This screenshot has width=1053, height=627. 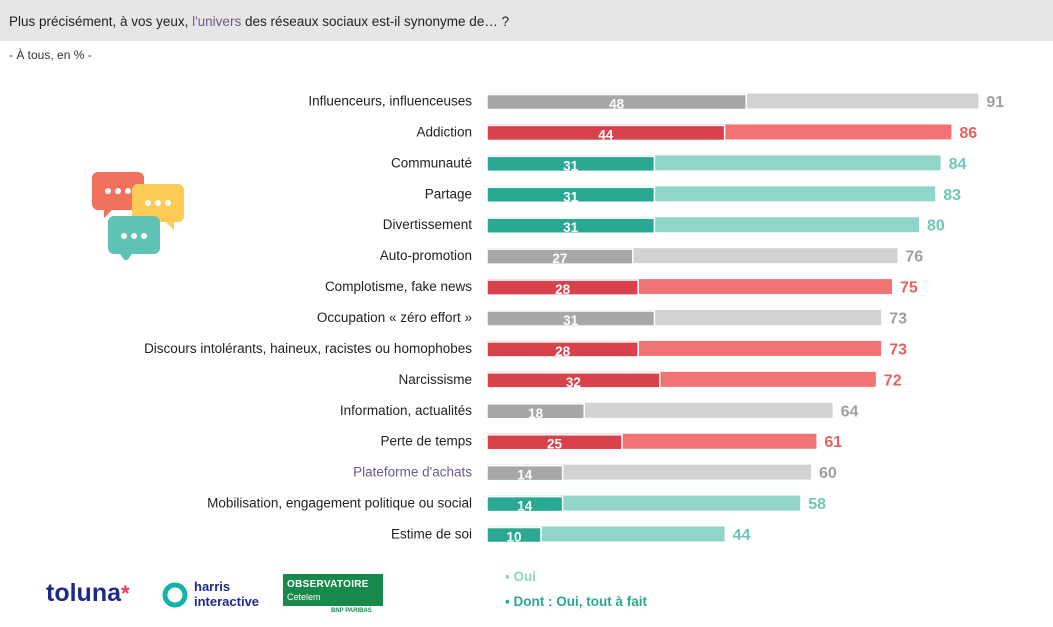 What do you see at coordinates (50, 55) in the screenshot?
I see `base-subtitle: - À tous, en % -` at bounding box center [50, 55].